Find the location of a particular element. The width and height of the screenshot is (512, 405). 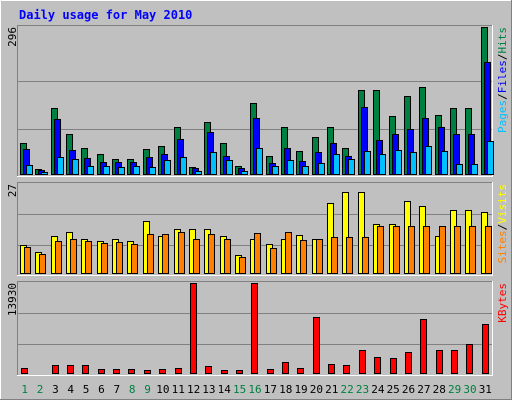

x-tick-label-day-12: 12 is located at coordinates (193, 389).